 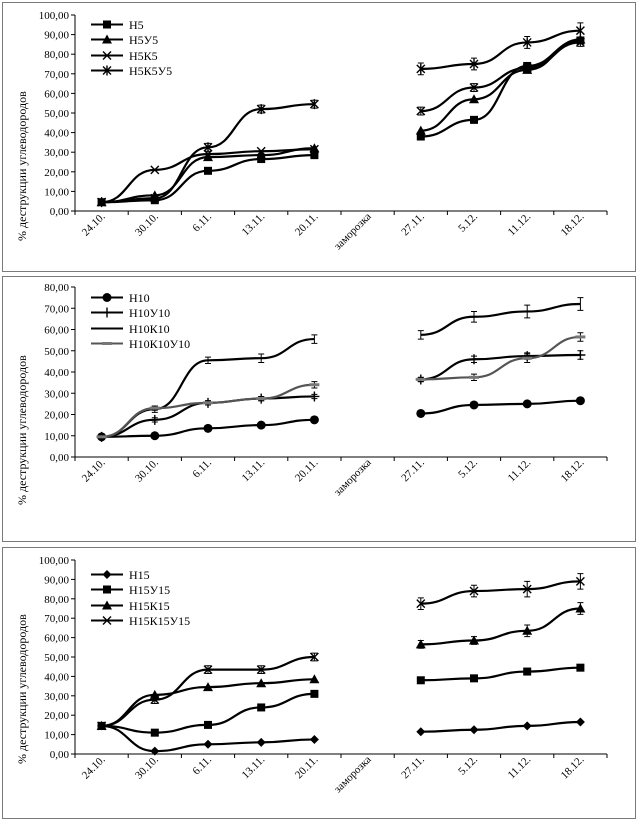 What do you see at coordinates (54, 561) in the screenshot?
I see `y-tick-label: 100,00` at bounding box center [54, 561].